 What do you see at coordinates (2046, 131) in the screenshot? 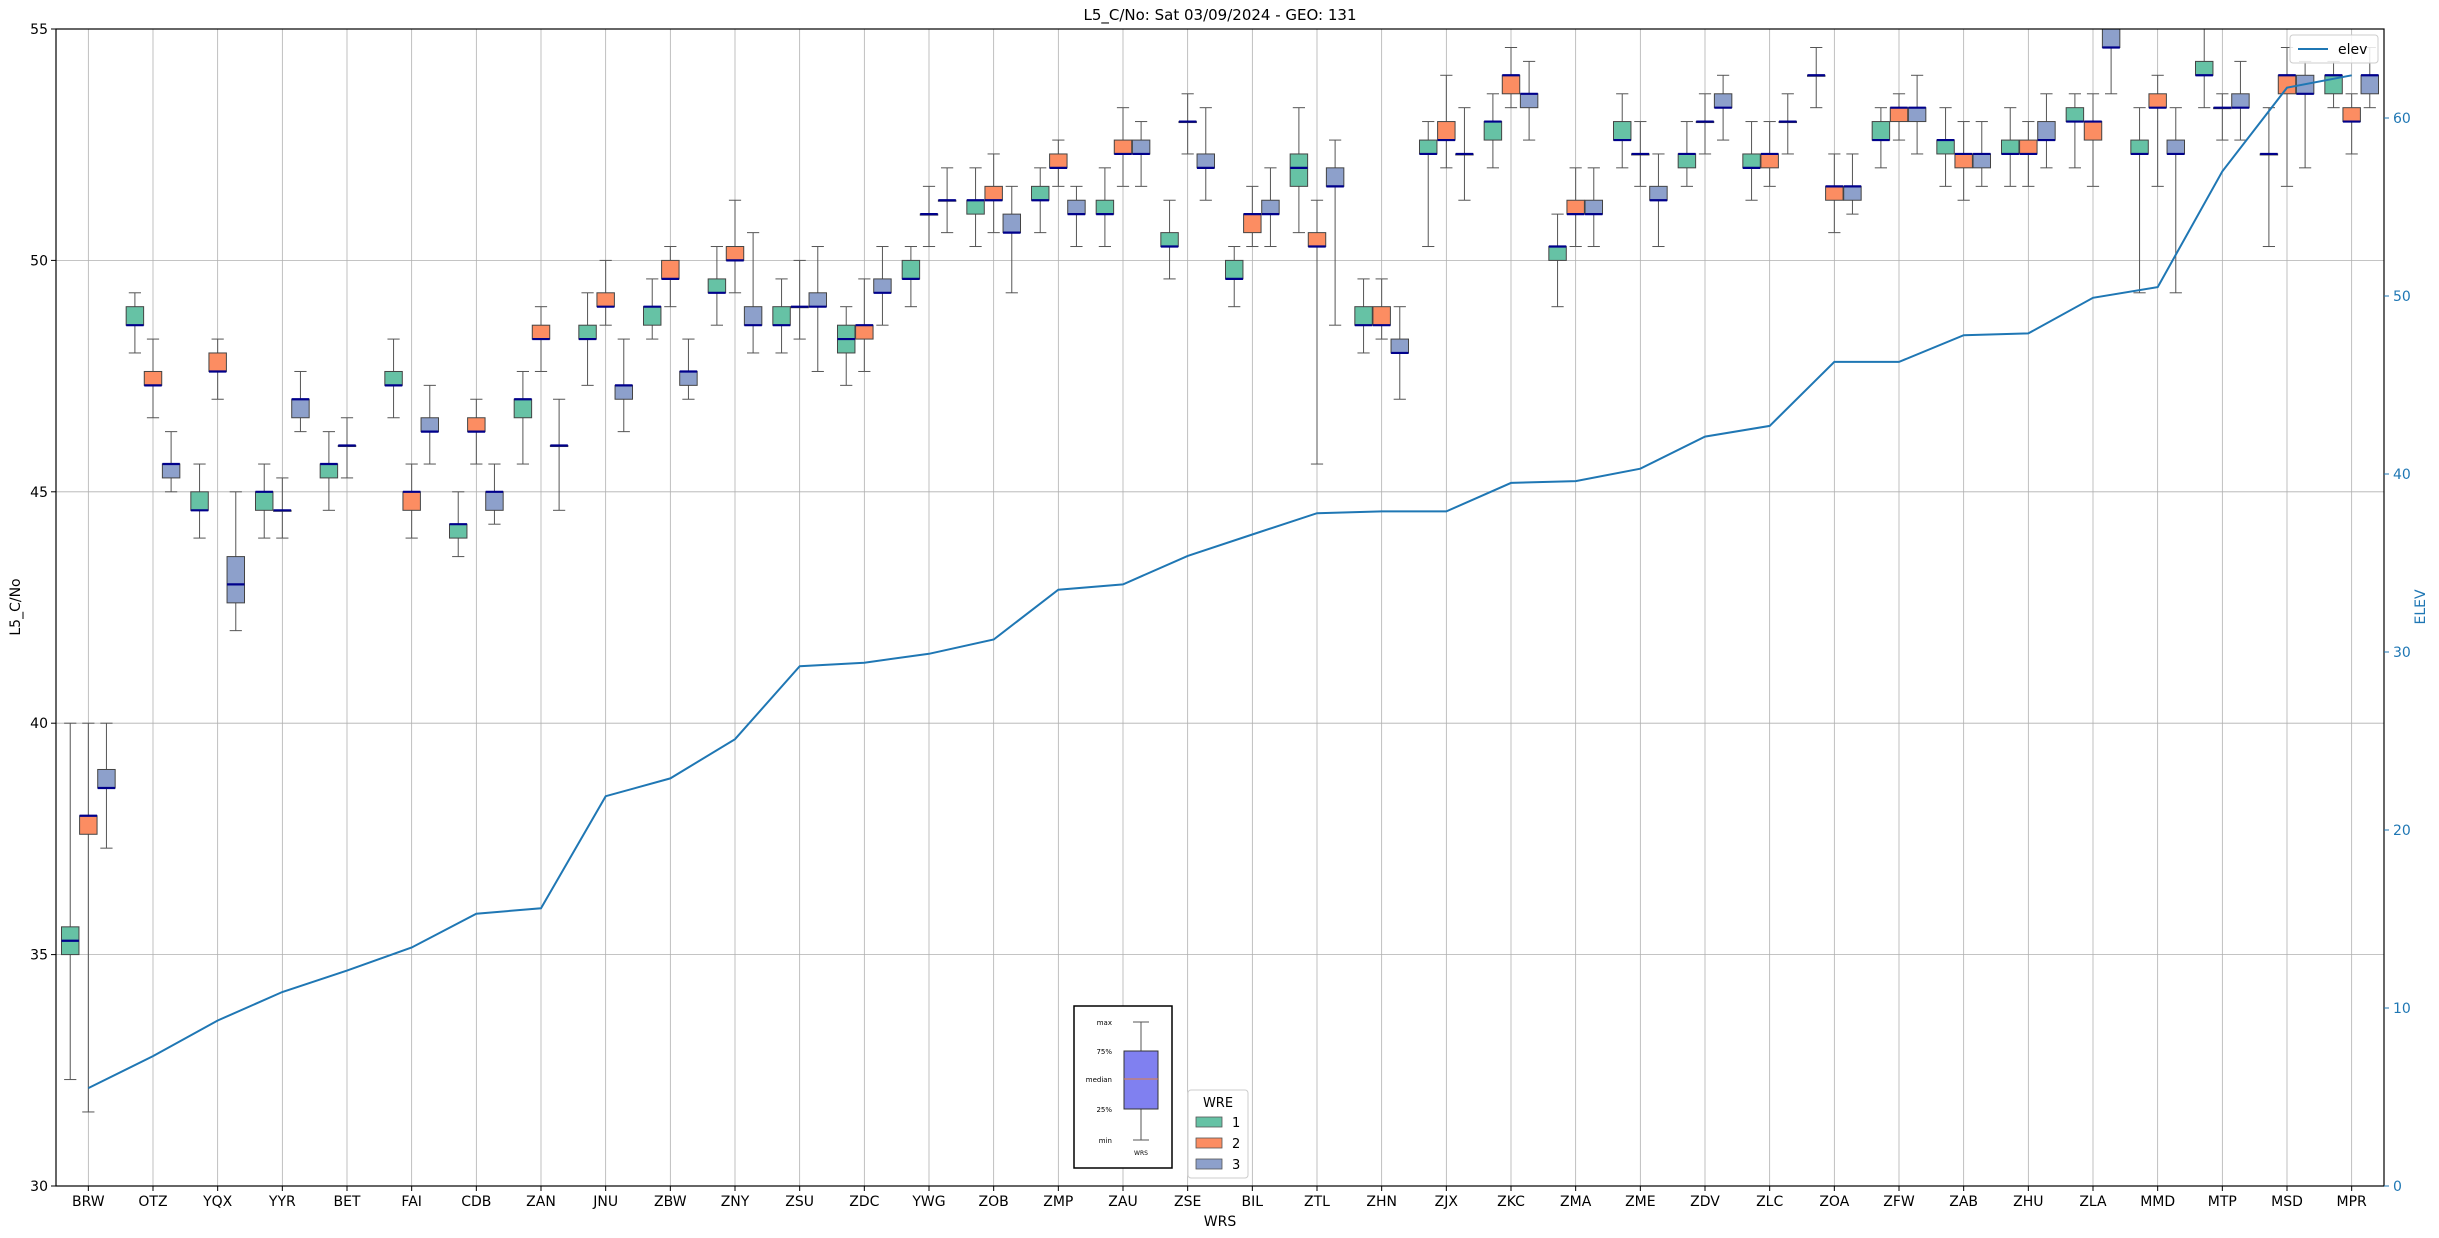
I see `box-zhu-wre3` at bounding box center [2046, 131].